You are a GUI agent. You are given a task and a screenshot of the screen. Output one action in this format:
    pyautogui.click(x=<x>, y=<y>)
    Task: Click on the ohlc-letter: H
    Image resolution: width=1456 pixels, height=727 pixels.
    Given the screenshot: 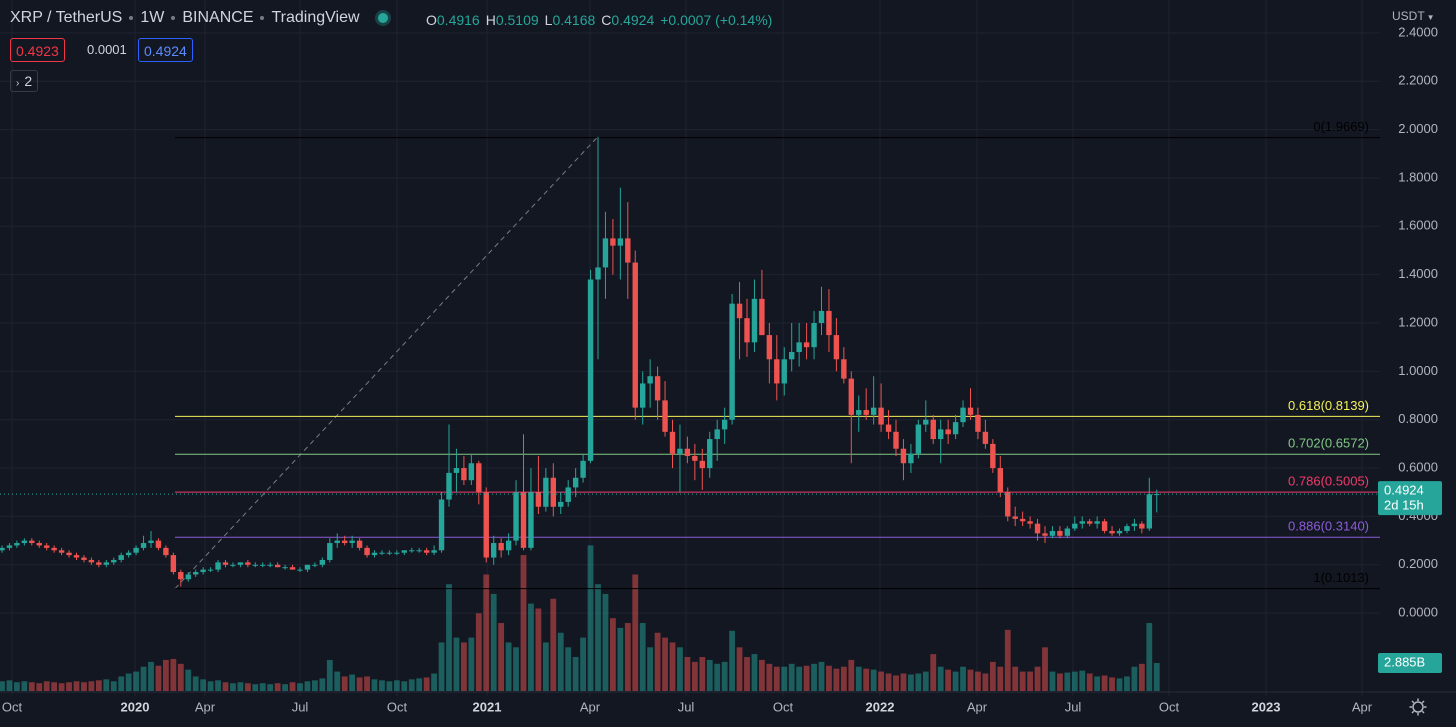 What is the action you would take?
    pyautogui.click(x=490, y=20)
    